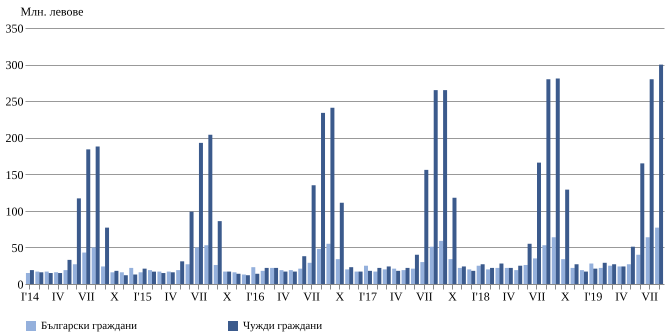  I want to click on x-tick-label: I'15, so click(143, 297).